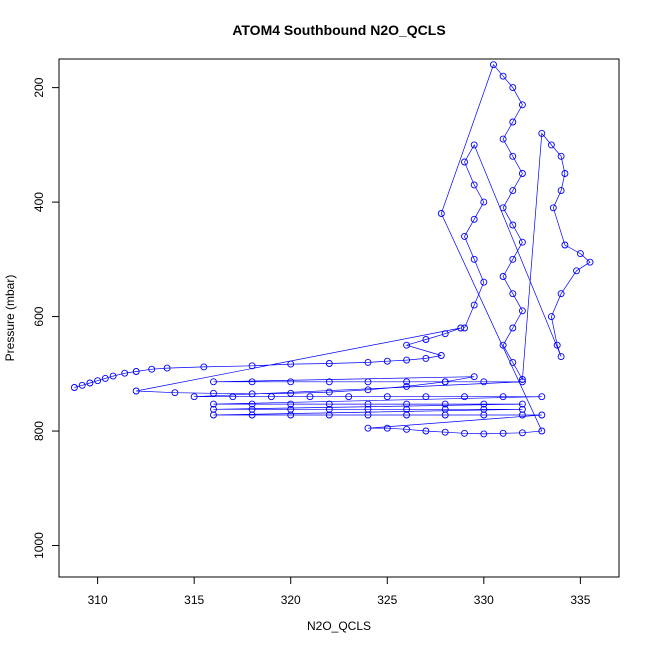 The image size is (650, 650). Describe the element at coordinates (46, 318) in the screenshot. I see `y-axis: 200 400 600 800 1000` at that location.